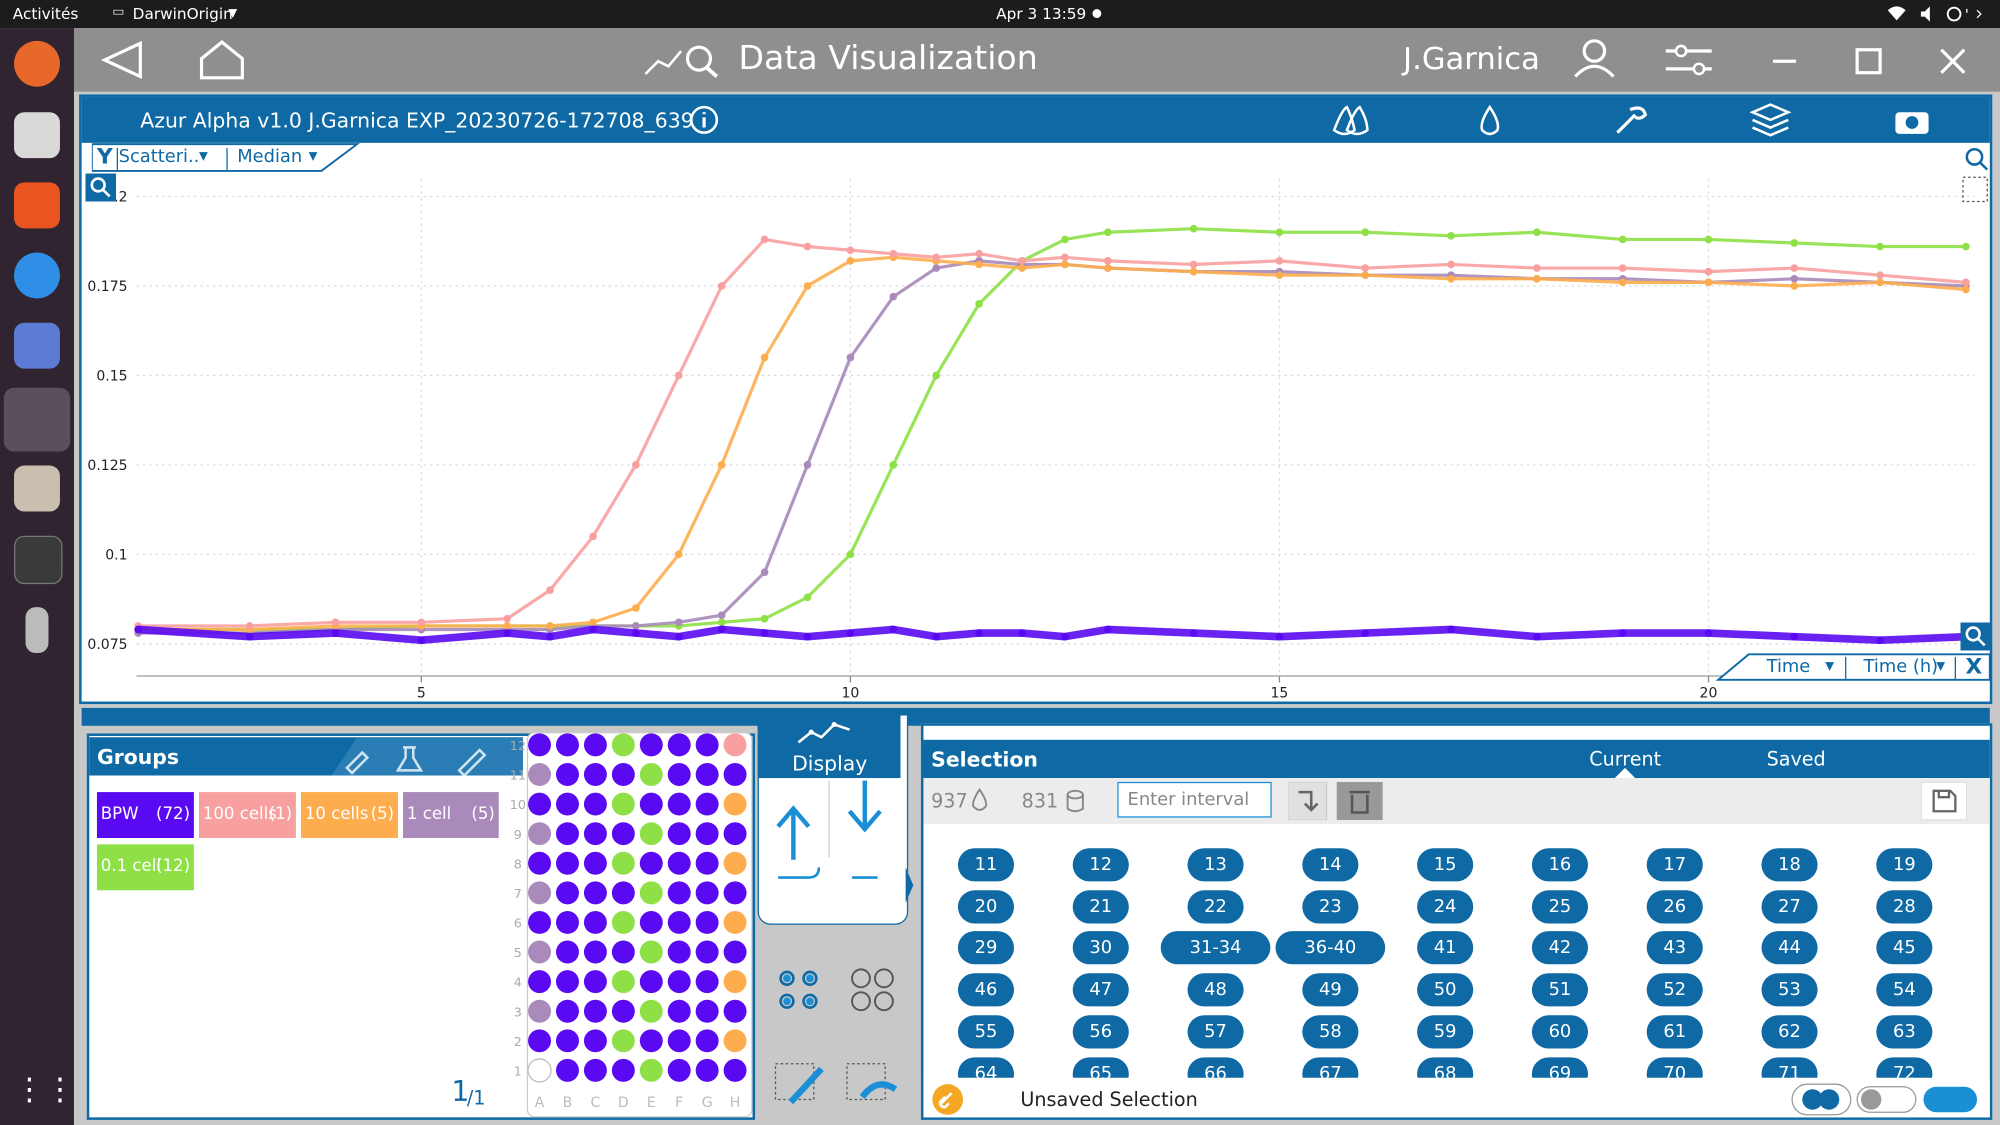  I want to click on status-icons, so click(1936, 14).